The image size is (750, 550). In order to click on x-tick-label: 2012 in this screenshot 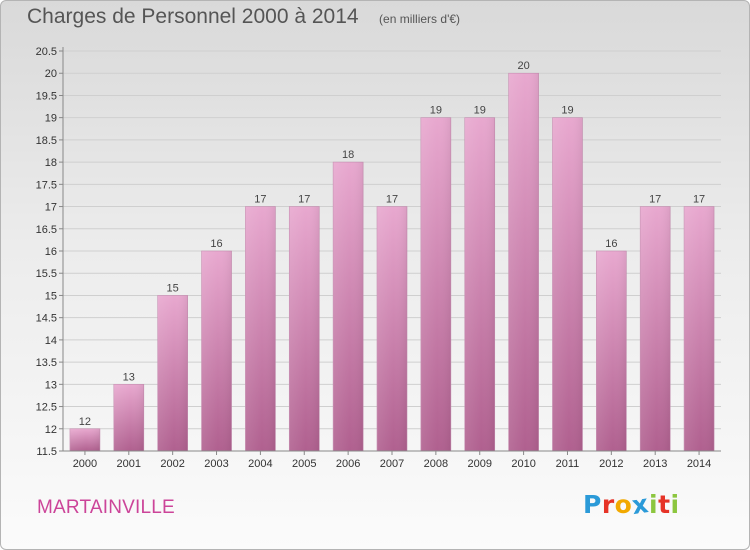, I will do `click(611, 464)`.